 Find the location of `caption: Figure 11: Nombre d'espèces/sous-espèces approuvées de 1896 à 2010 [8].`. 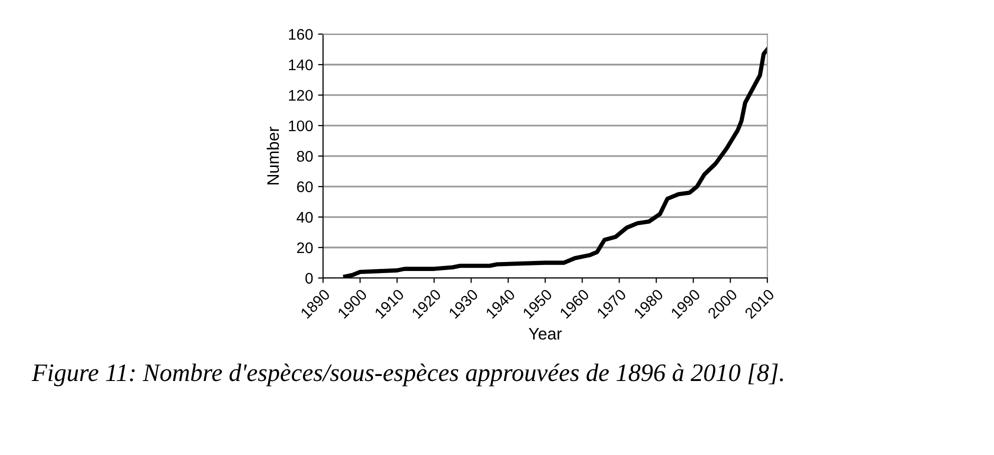

caption: Figure 11: Nombre d'espèces/sous-espèces approuvées de 1896 à 2010 [8]. is located at coordinates (407, 375).